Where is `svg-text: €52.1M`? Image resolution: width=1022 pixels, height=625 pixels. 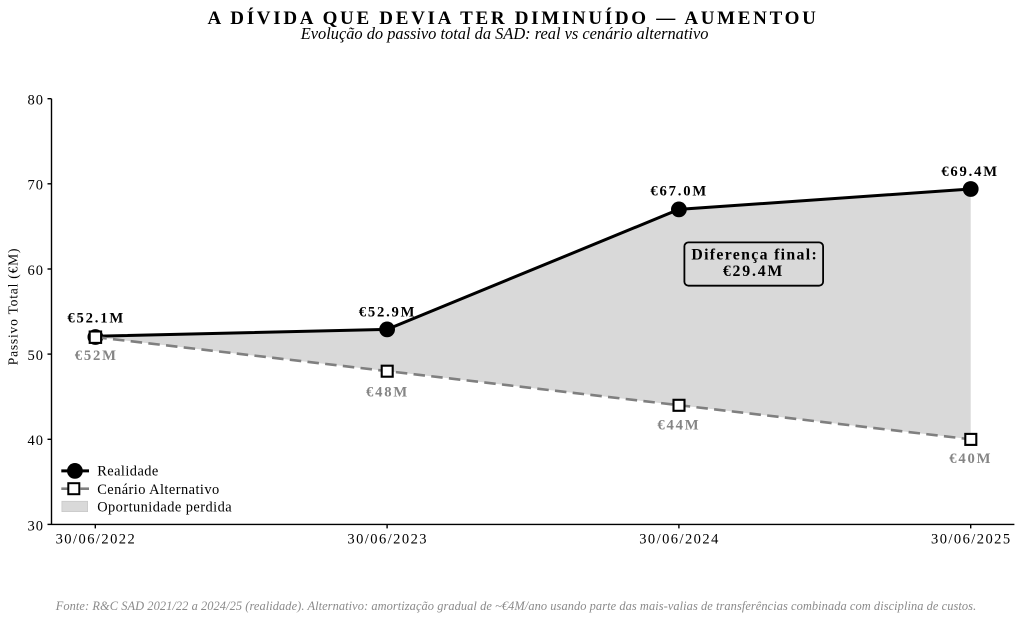 svg-text: €52.1M is located at coordinates (96, 318).